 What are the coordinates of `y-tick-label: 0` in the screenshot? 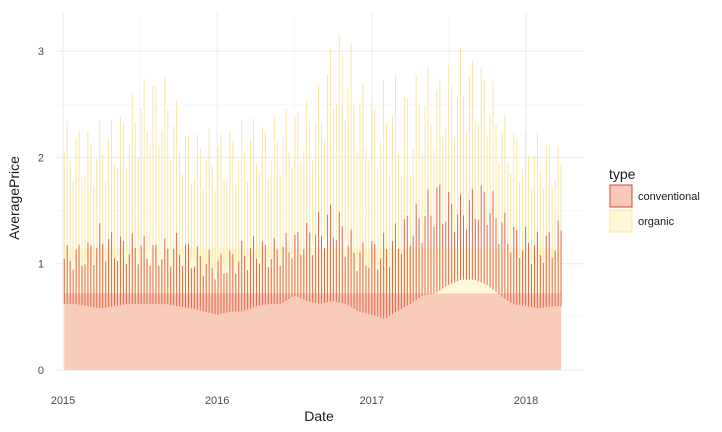 It's located at (41, 371).